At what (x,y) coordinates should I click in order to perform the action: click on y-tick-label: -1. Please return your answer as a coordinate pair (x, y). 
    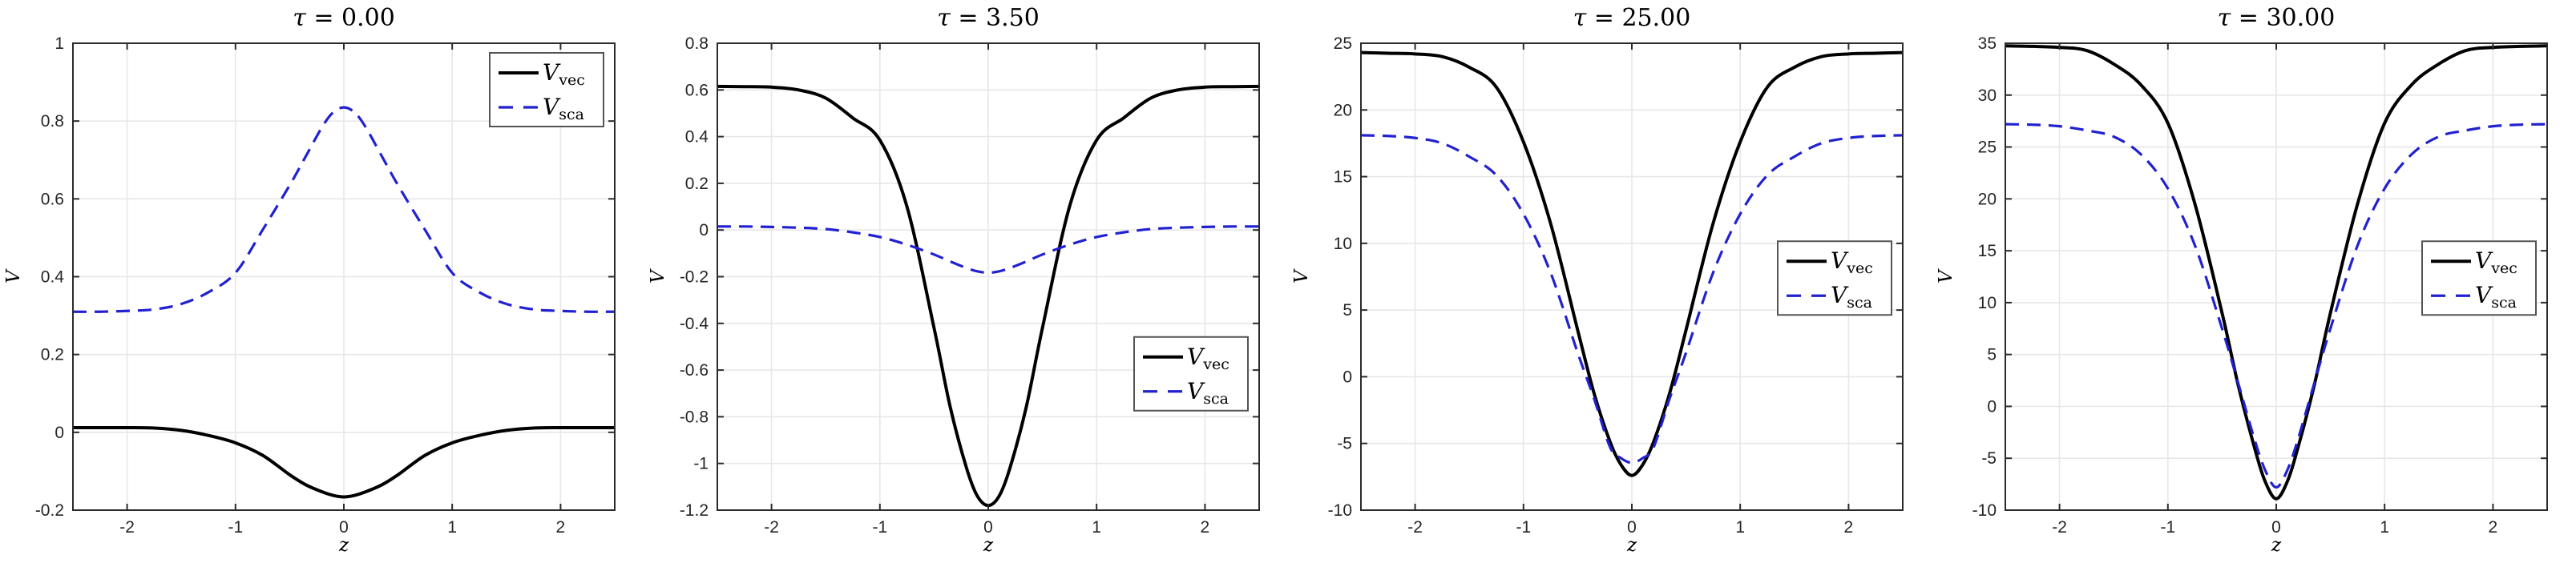
    Looking at the image, I should click on (701, 464).